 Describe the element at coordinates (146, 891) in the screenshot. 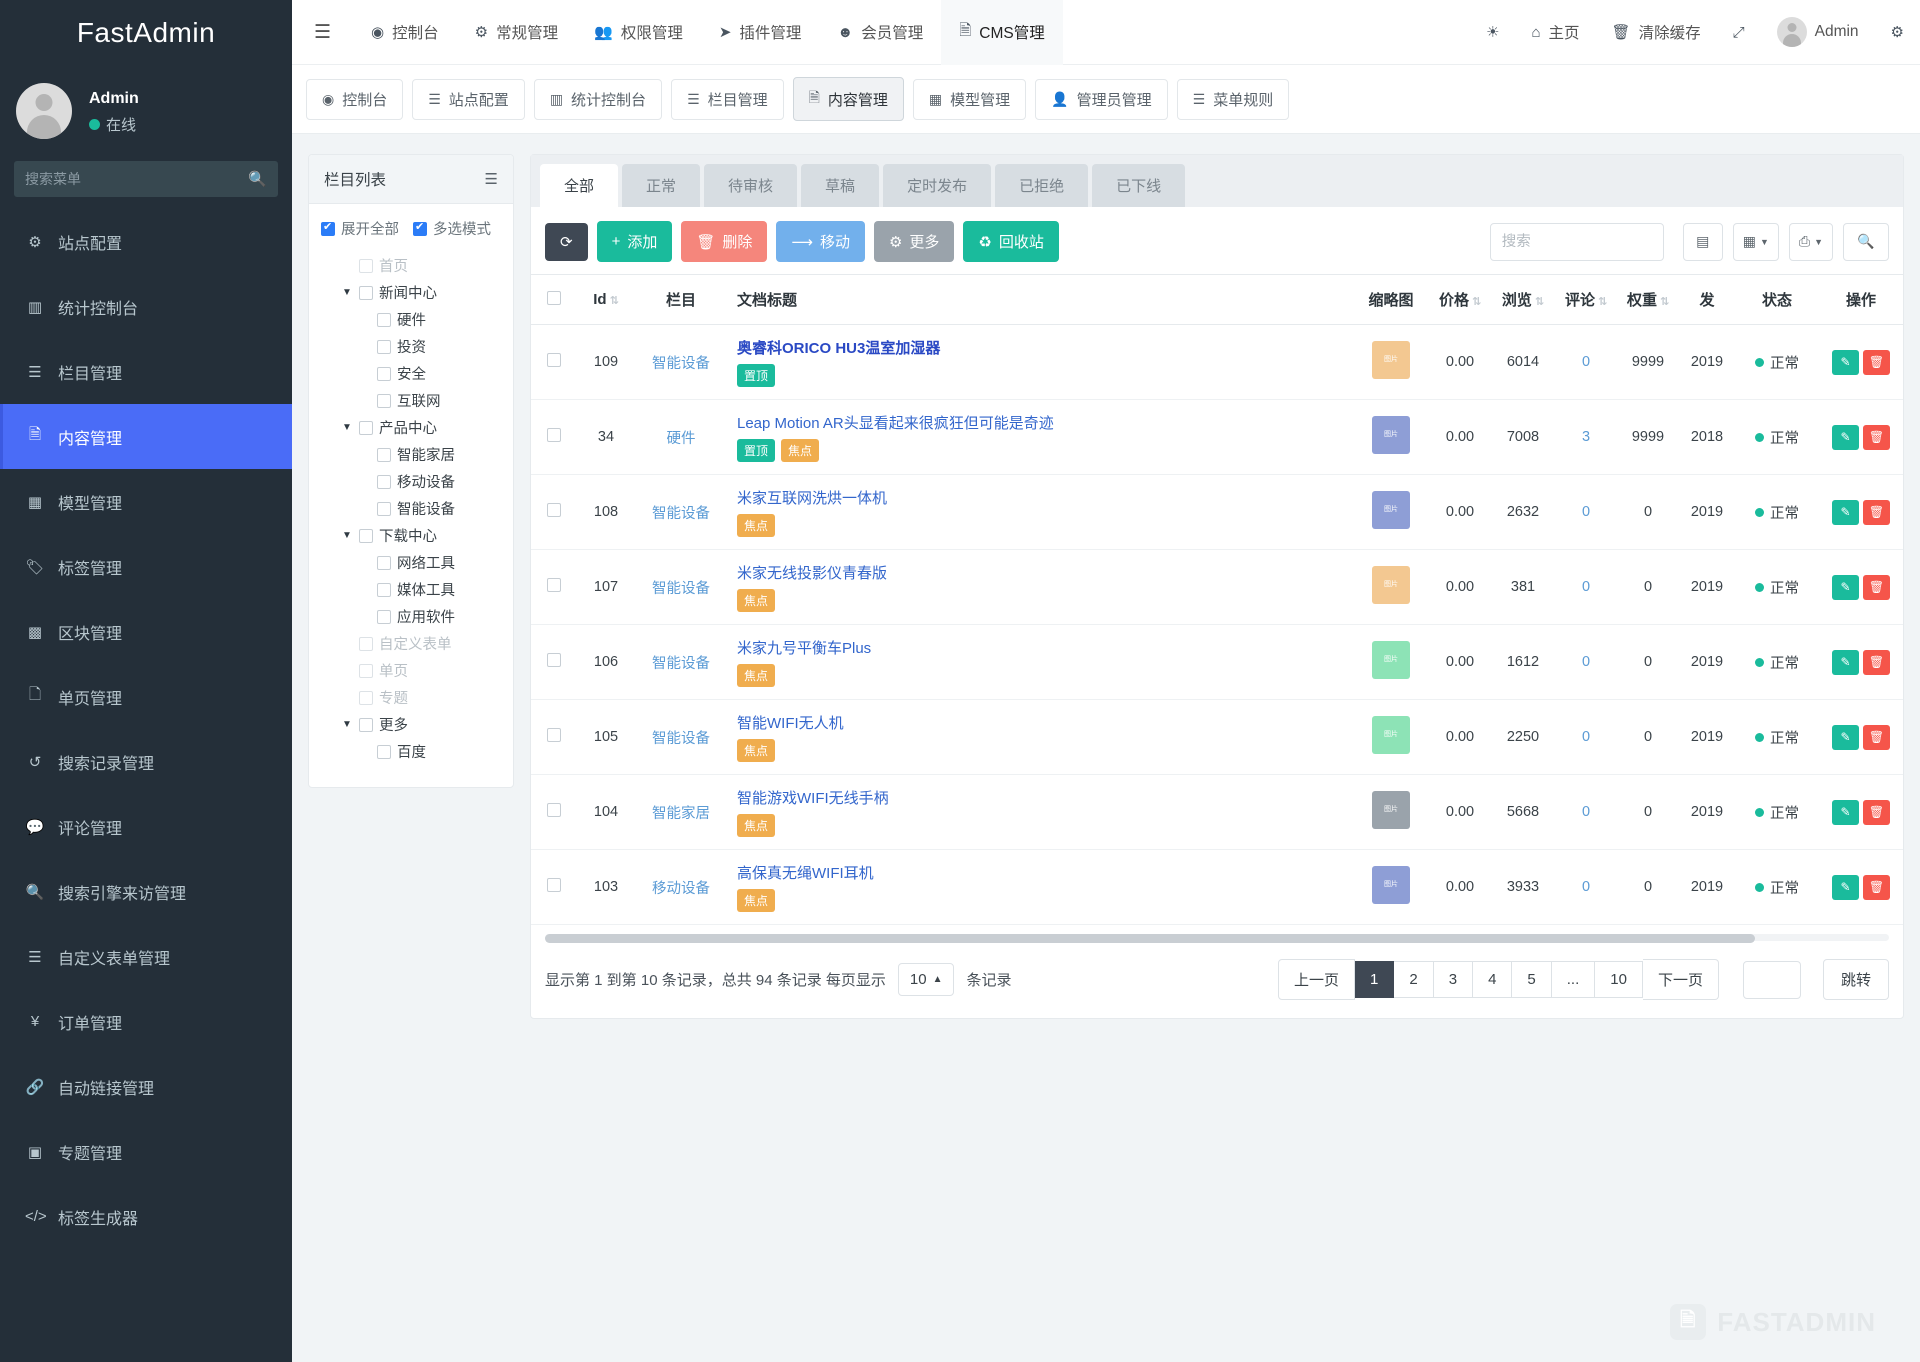

I see `sidebar-item-10: 🔍 搜索引擎来访管理` at that location.